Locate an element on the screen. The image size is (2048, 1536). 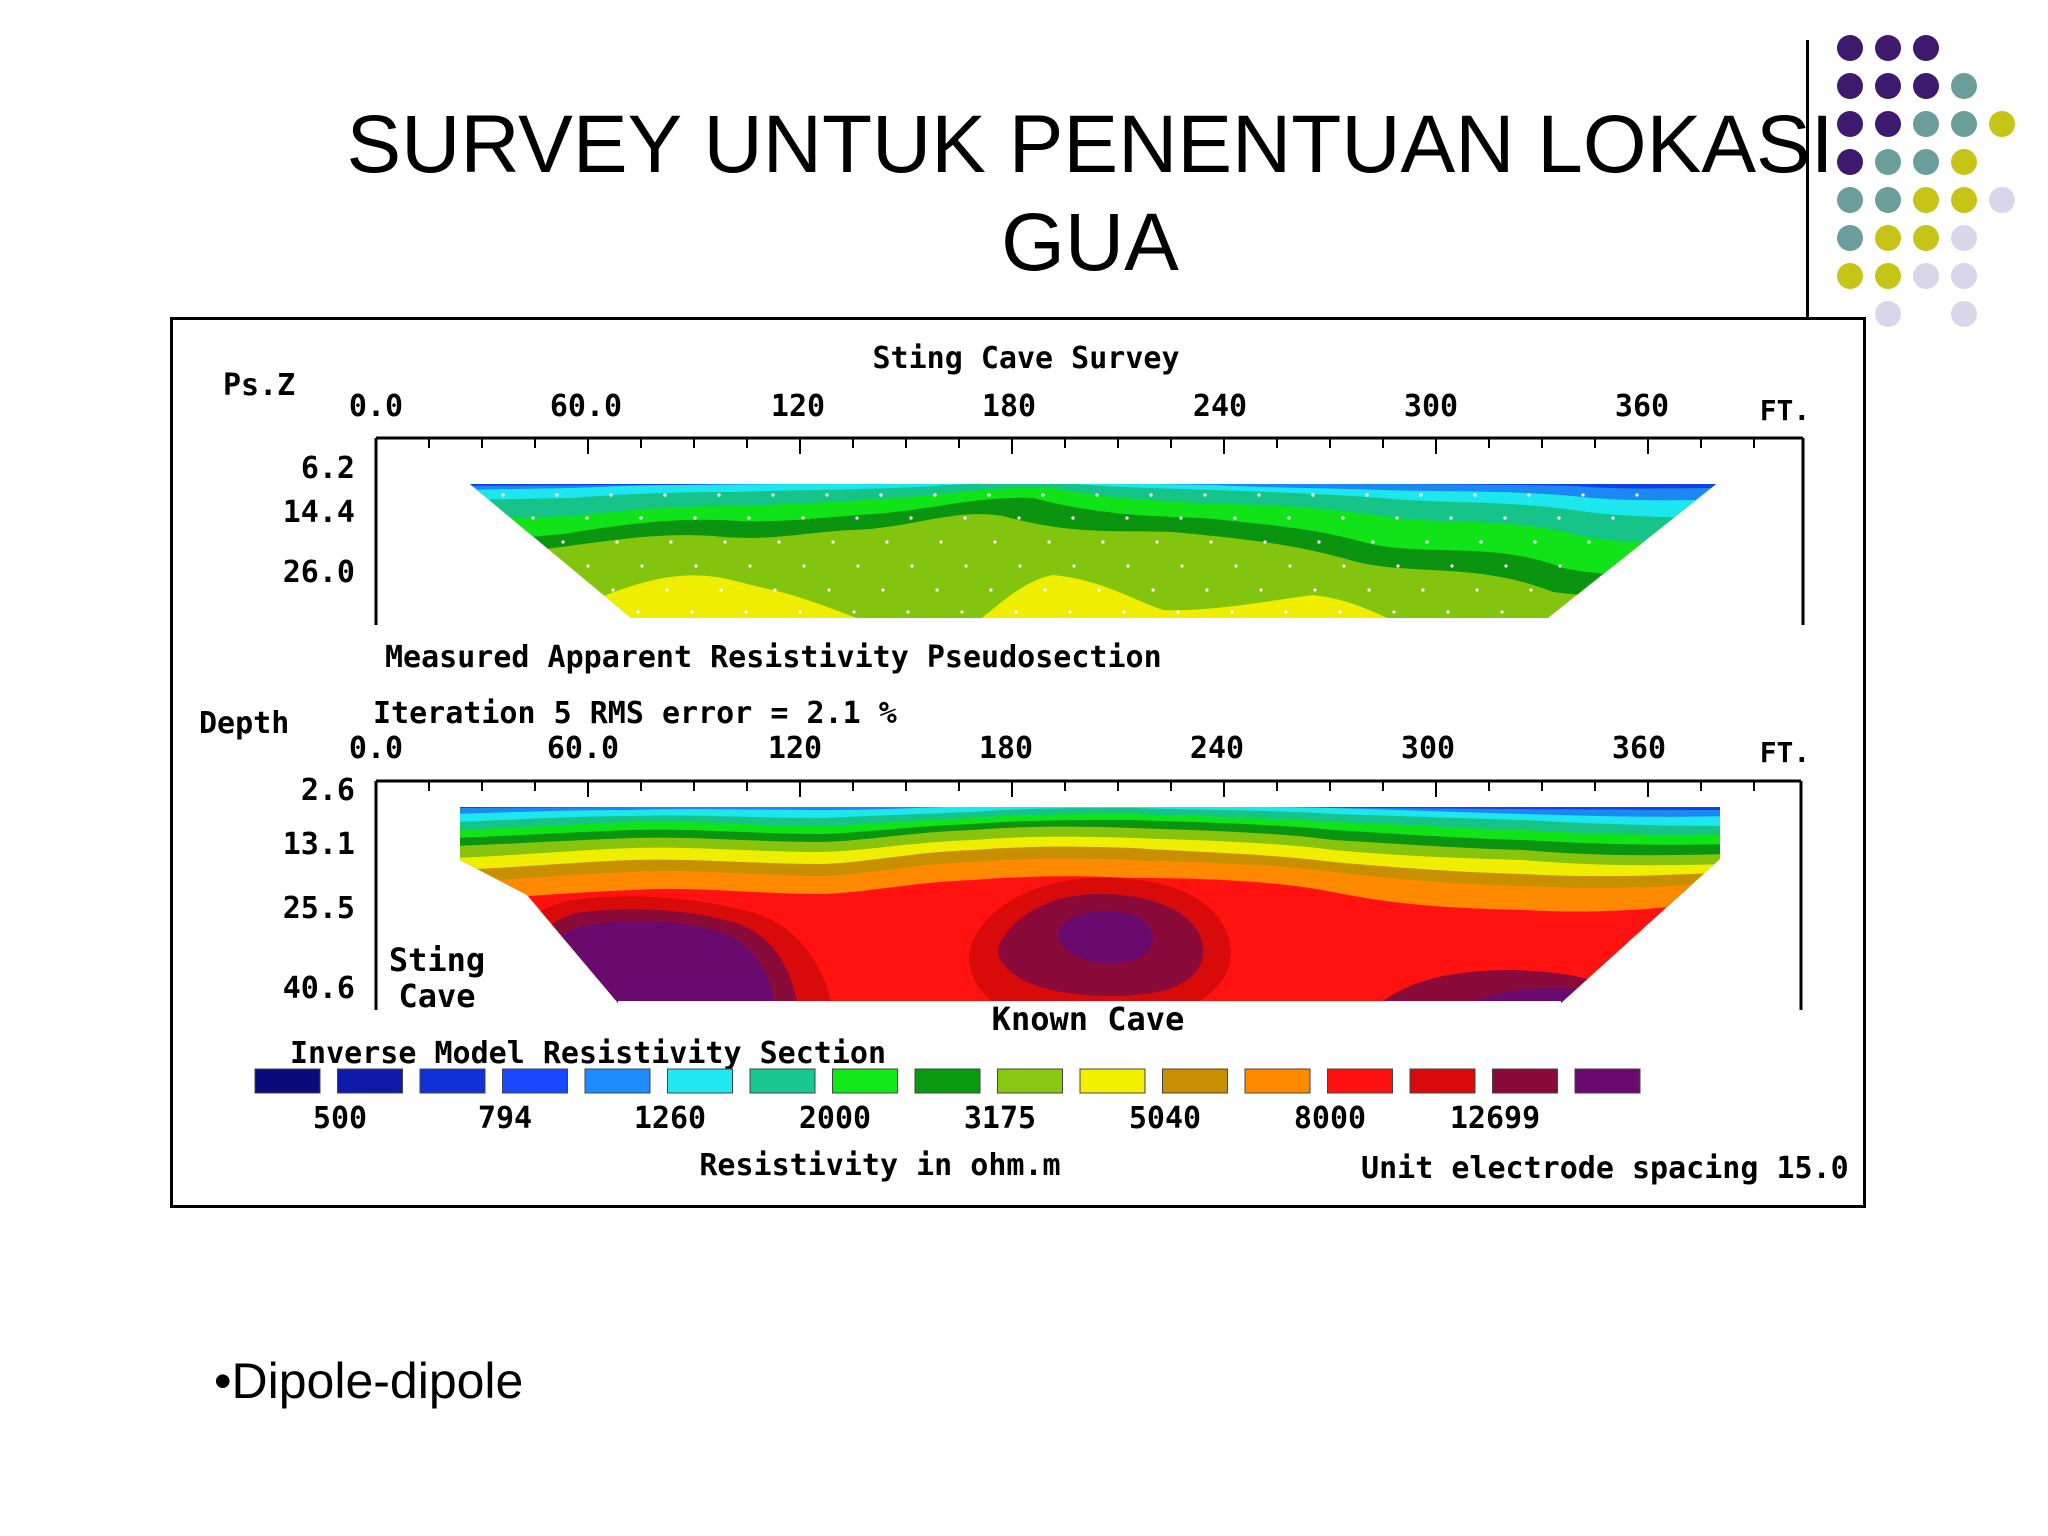
bottom-x-tick: 60.0 is located at coordinates (583, 748).